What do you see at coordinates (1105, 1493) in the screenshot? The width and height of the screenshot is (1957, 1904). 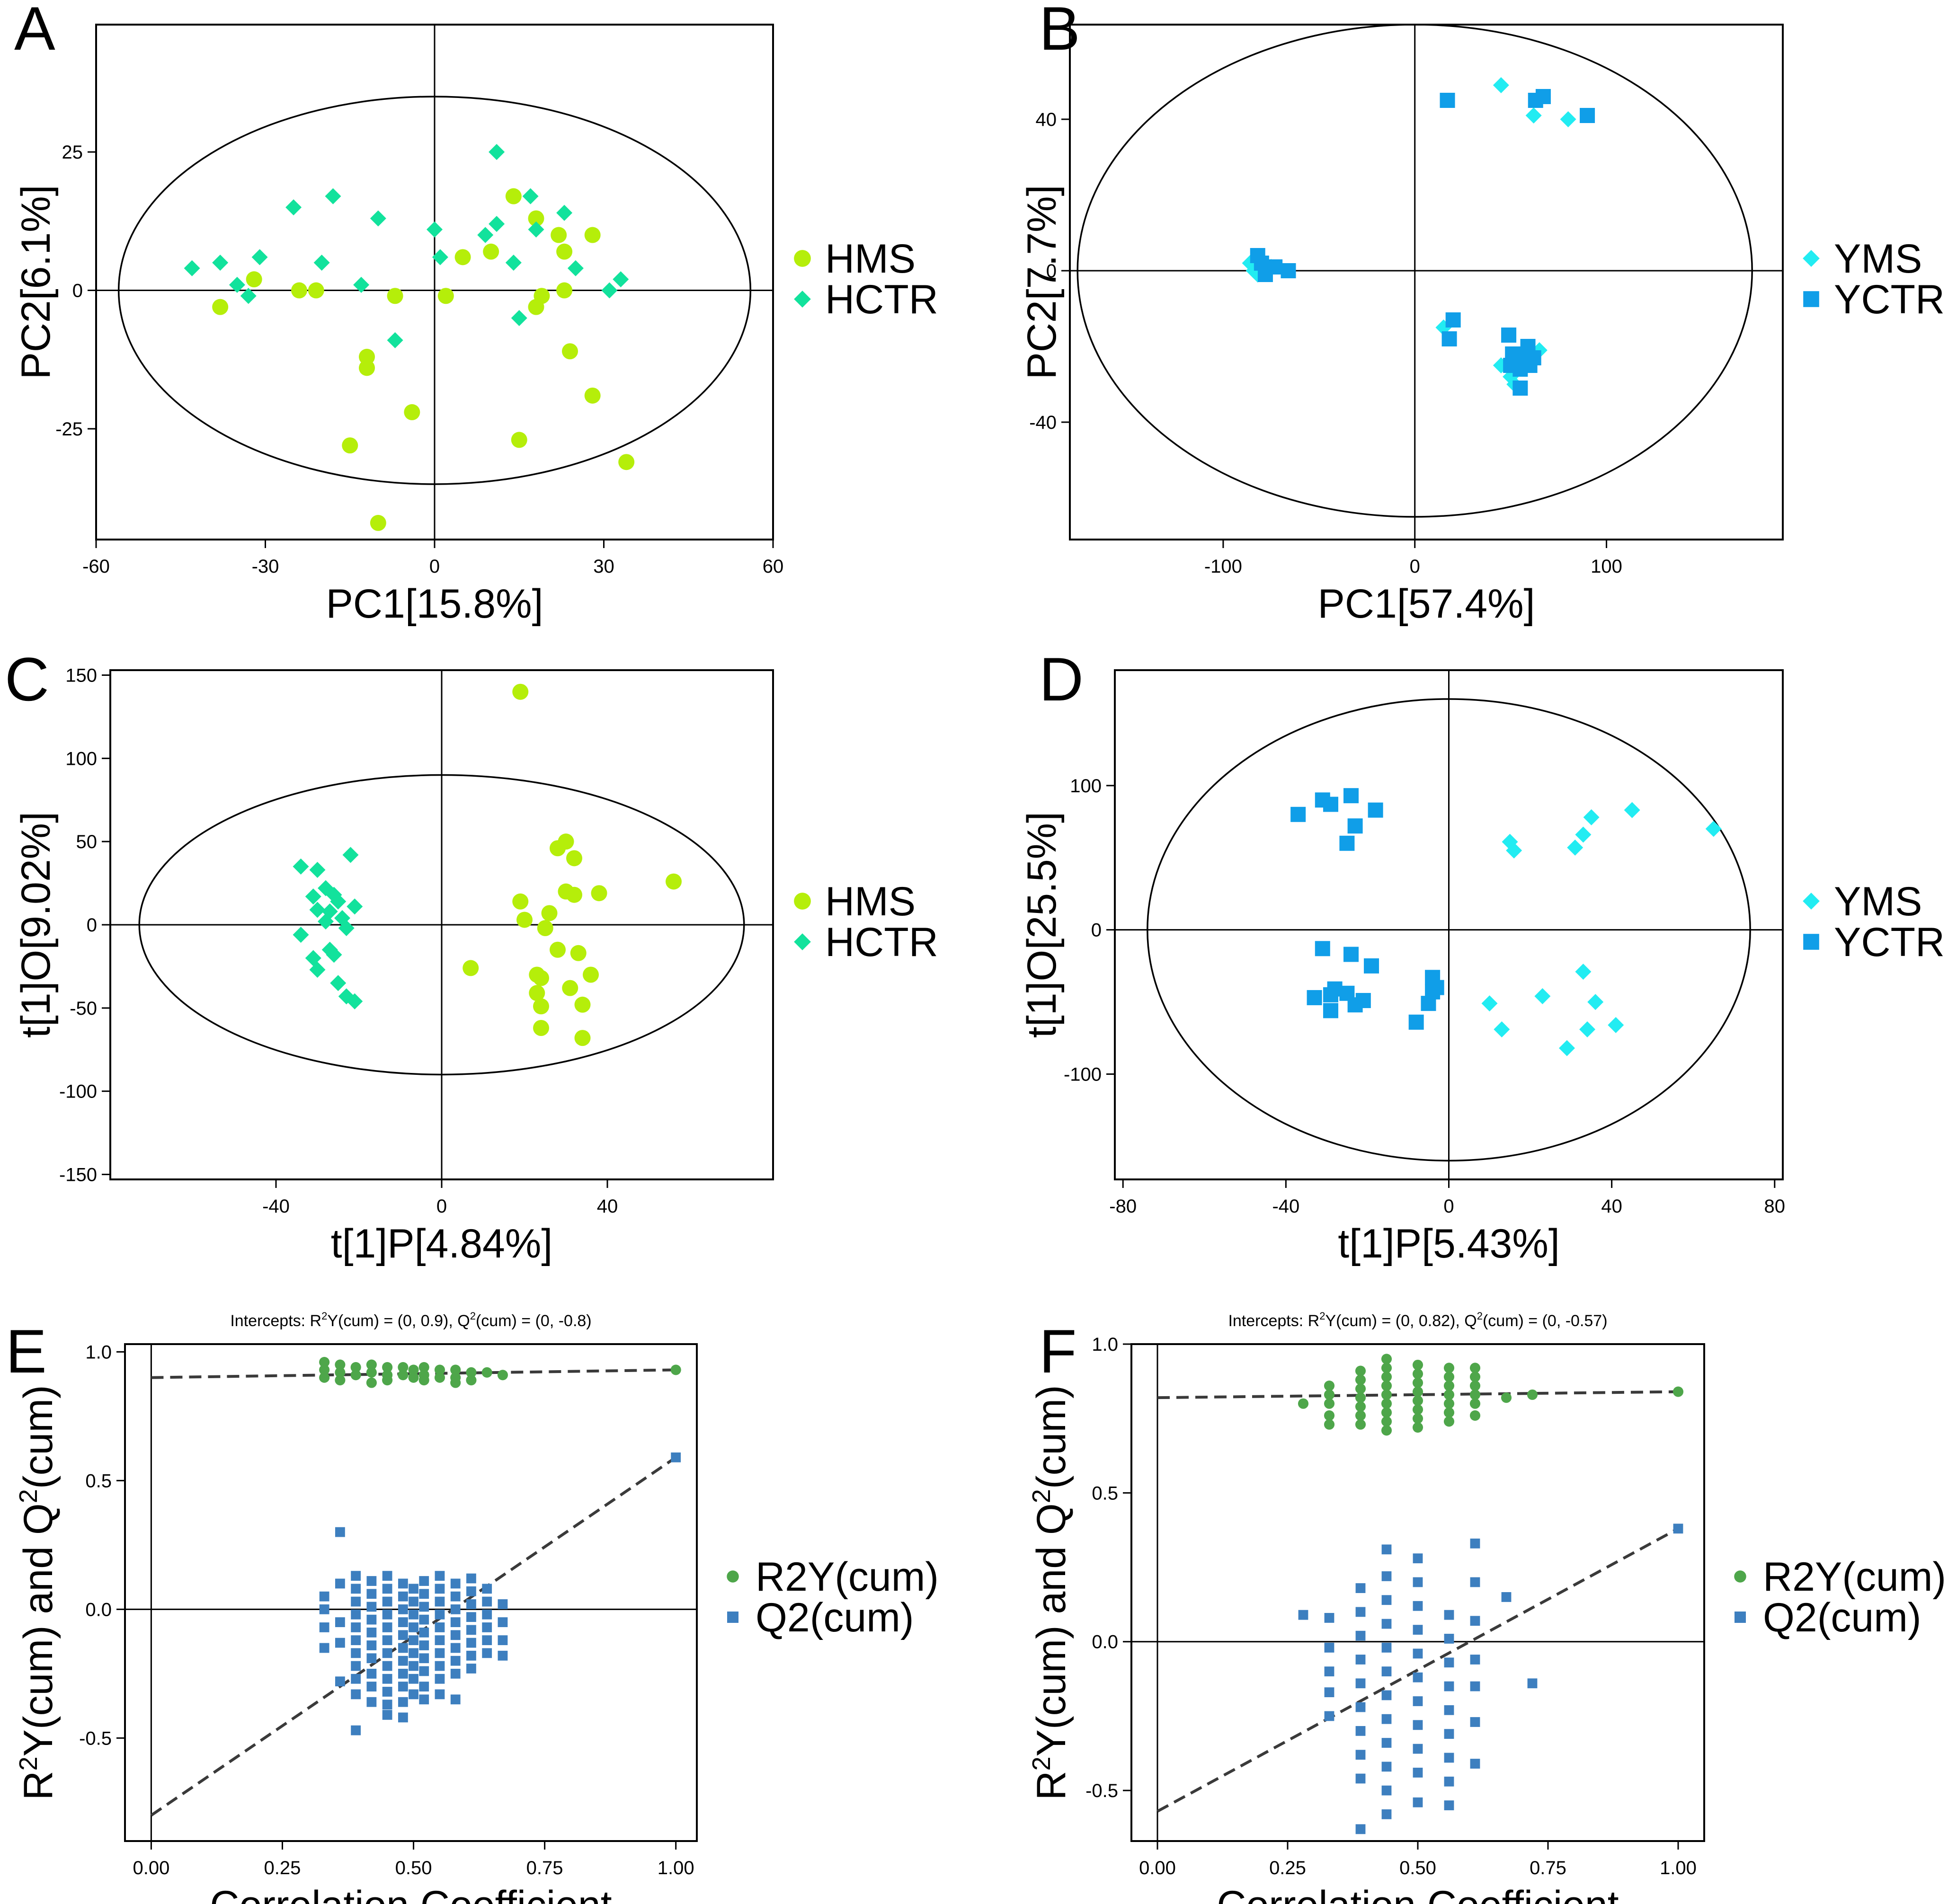 I see `y-tick-label: 0.5` at bounding box center [1105, 1493].